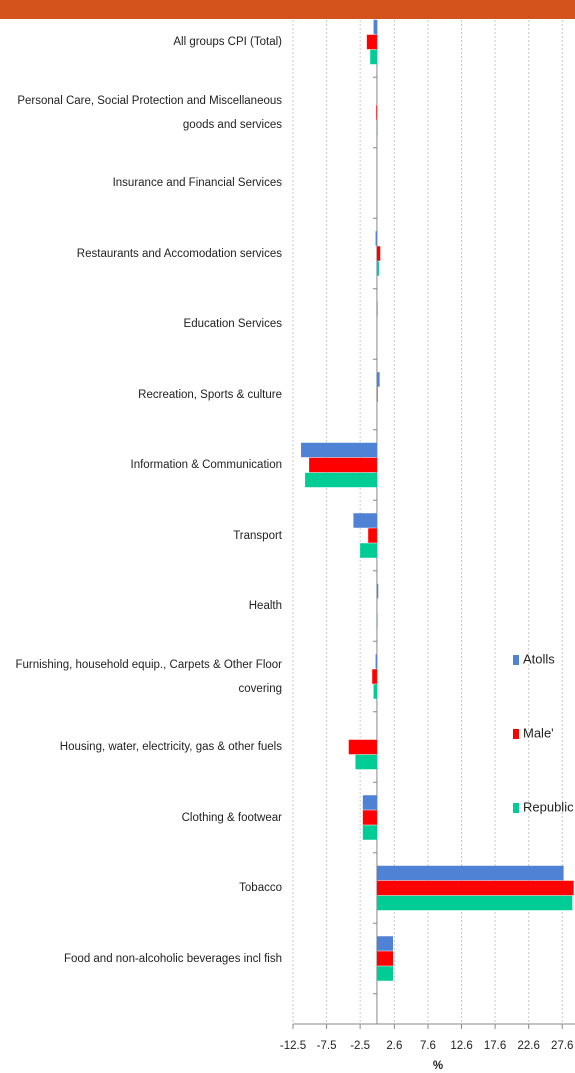  I want to click on category-label: Transport, so click(257, 535).